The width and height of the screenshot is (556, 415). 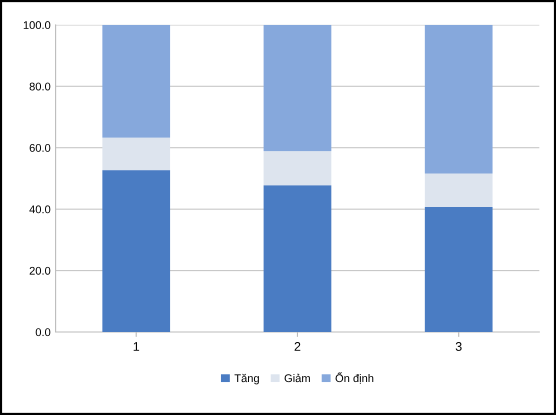 I want to click on legend-label: Giảm, so click(x=297, y=378).